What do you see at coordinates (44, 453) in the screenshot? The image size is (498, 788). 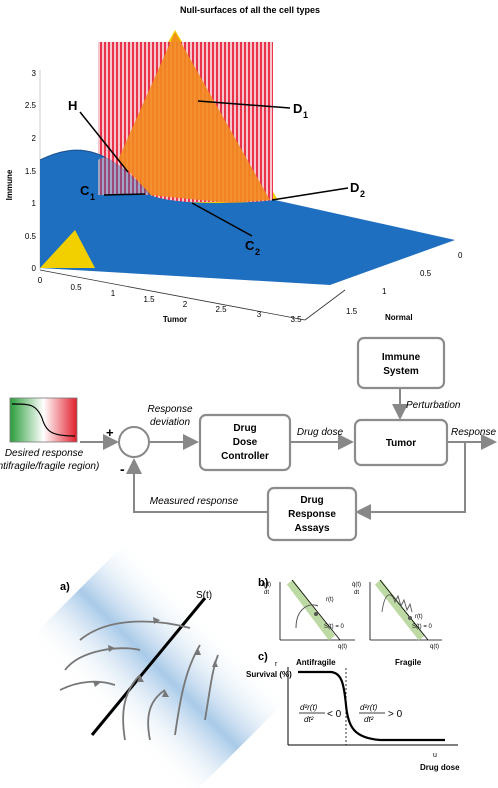 I see `desired-response-label: Desired response` at bounding box center [44, 453].